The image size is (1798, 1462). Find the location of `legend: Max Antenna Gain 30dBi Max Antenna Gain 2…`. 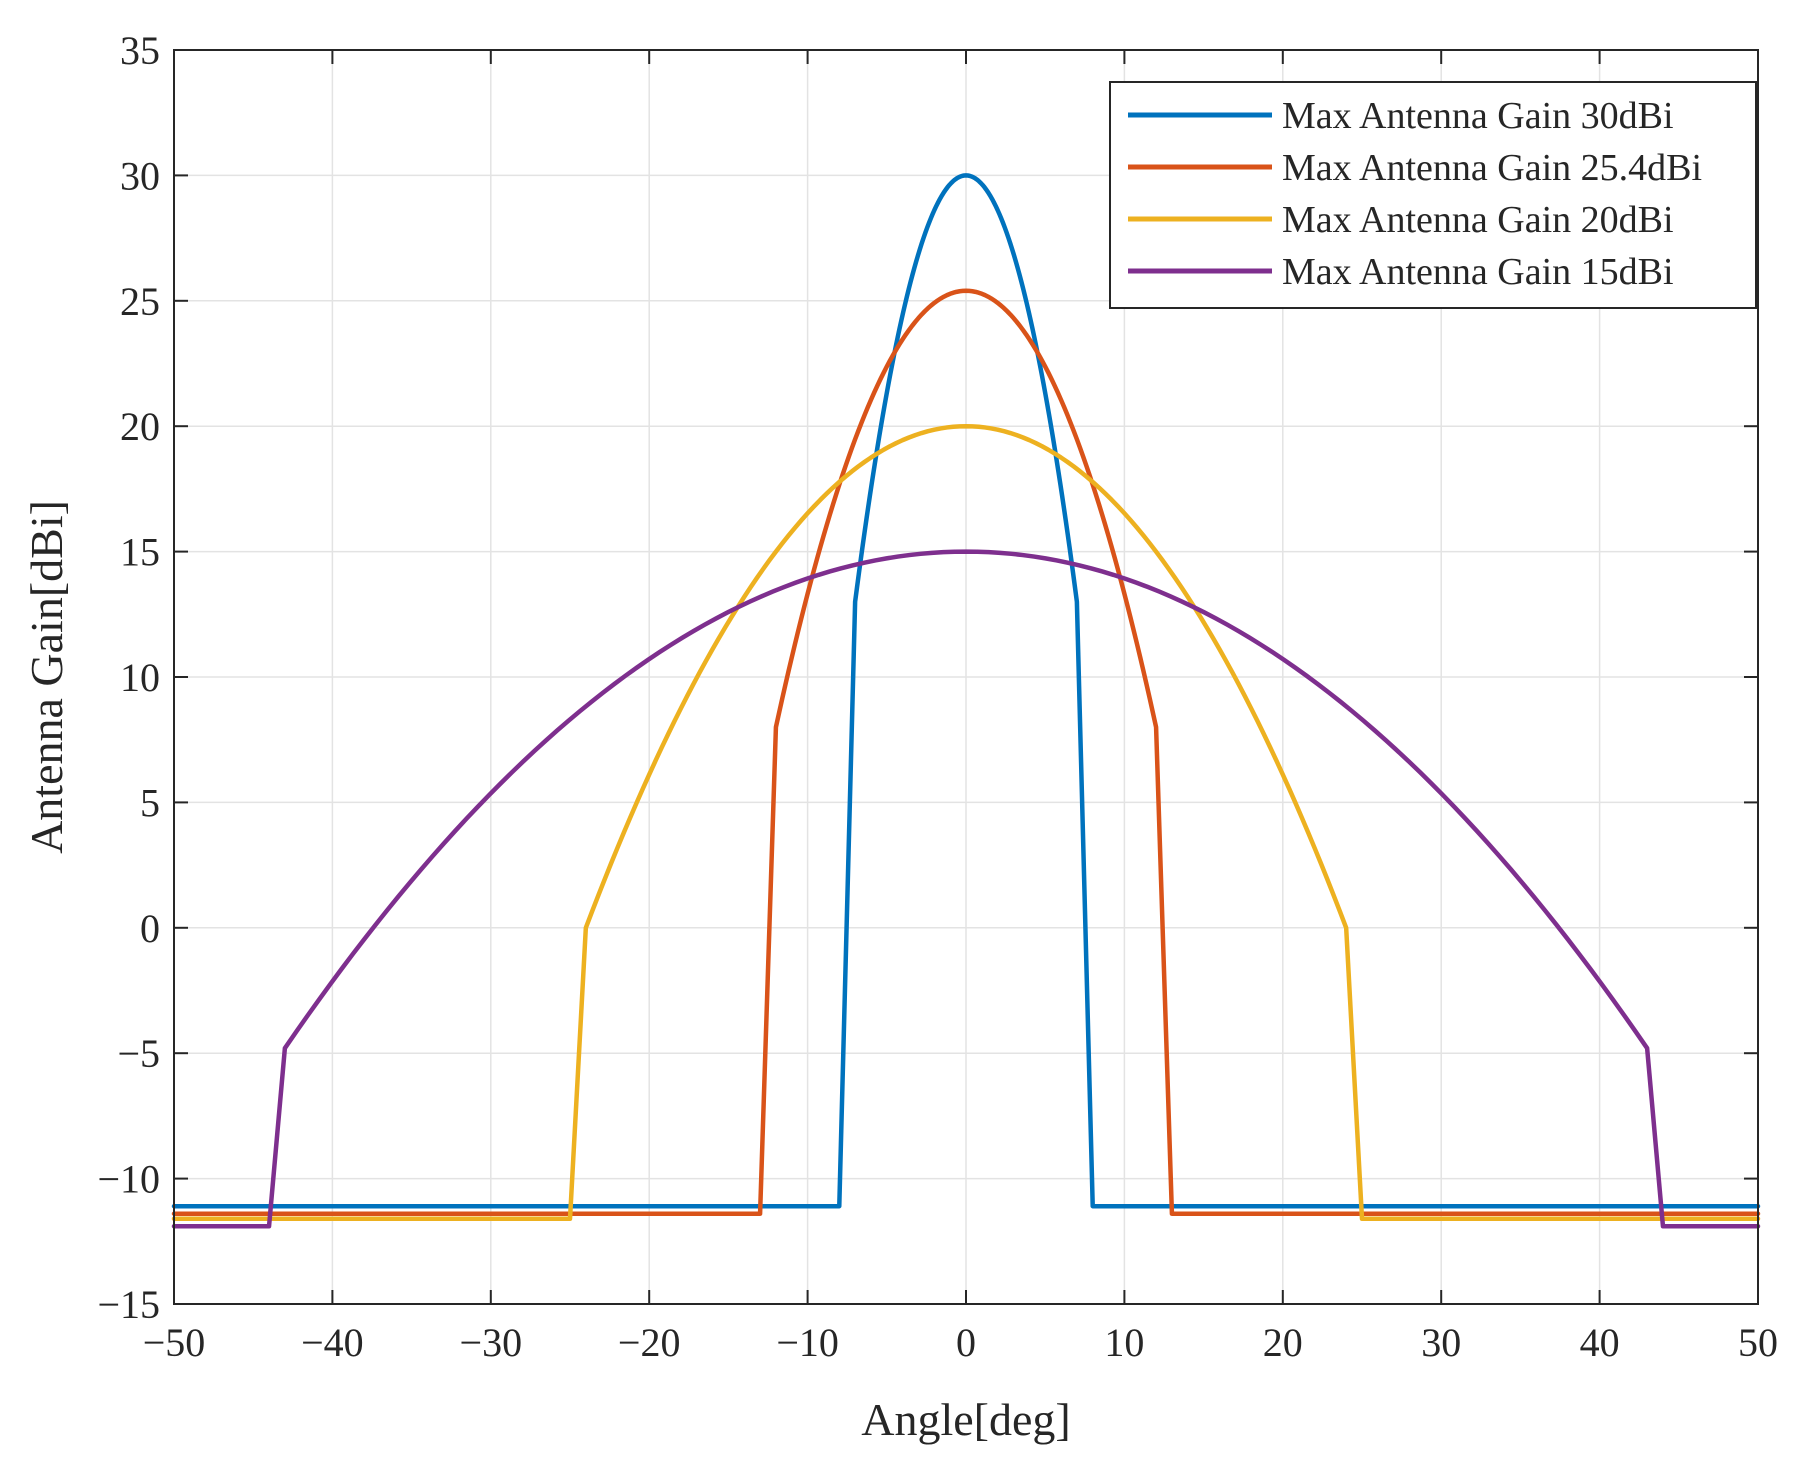

legend: Max Antenna Gain 30dBi Max Antenna Gain 2… is located at coordinates (1433, 195).